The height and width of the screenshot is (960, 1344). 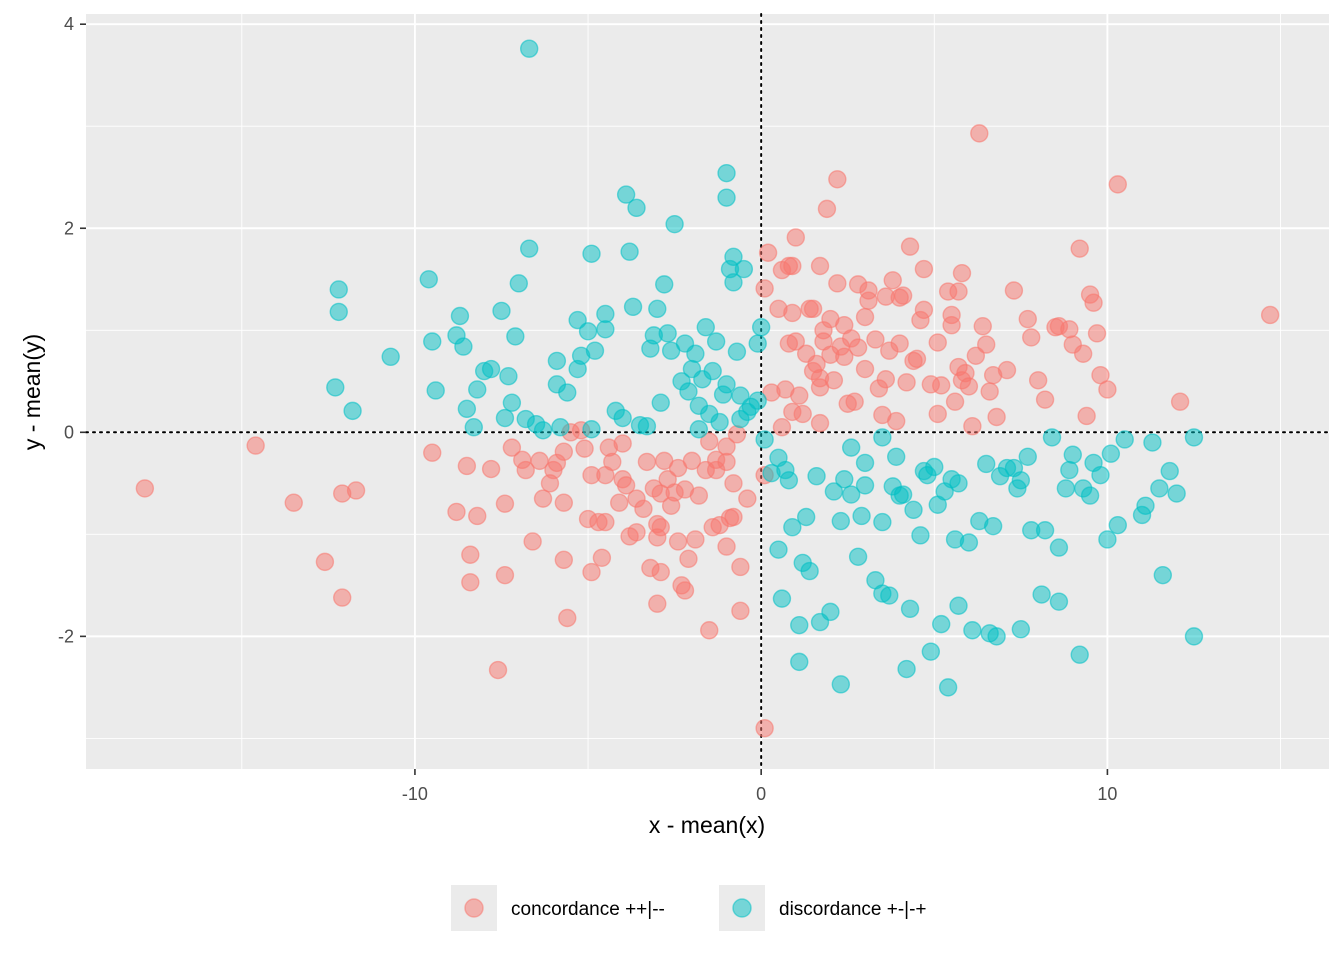 I want to click on x-tick-label: 0, so click(x=761, y=794).